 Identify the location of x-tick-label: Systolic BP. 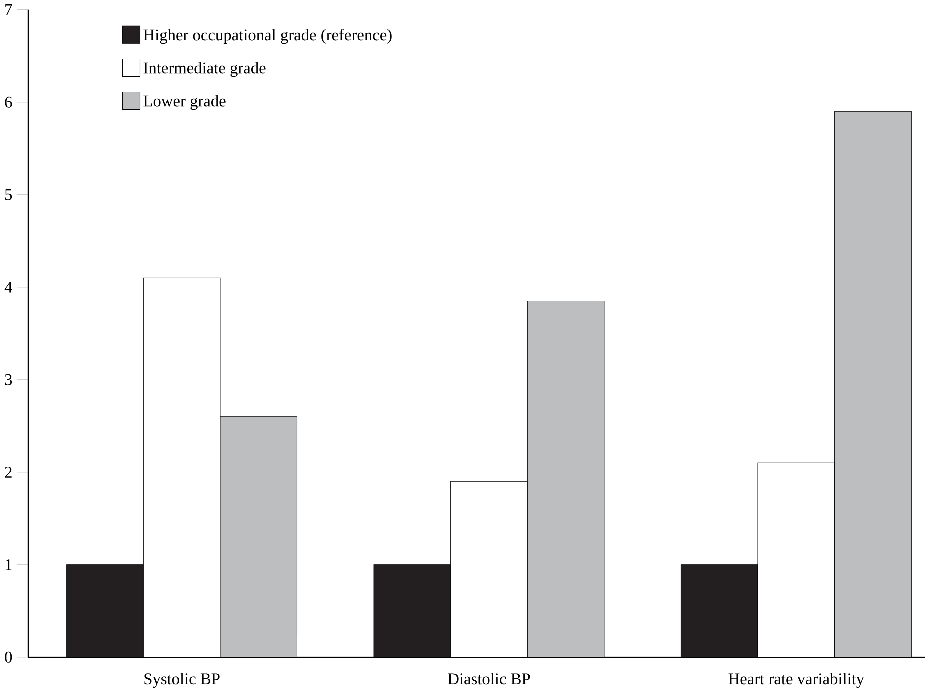
(182, 680).